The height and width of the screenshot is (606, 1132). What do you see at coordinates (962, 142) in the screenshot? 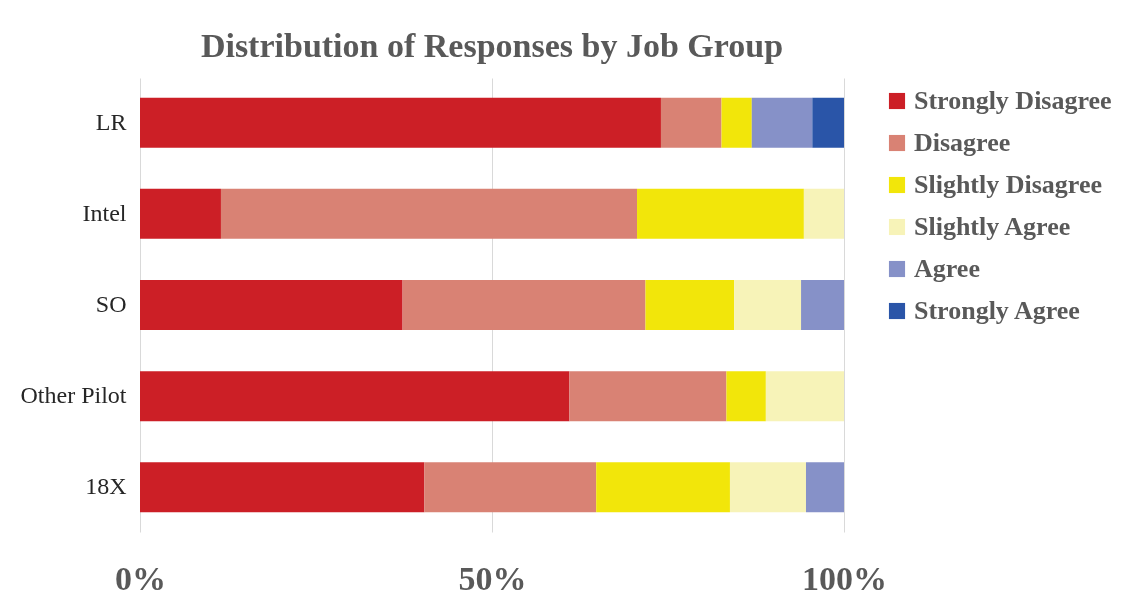
I see `legend-label: Disagree` at bounding box center [962, 142].